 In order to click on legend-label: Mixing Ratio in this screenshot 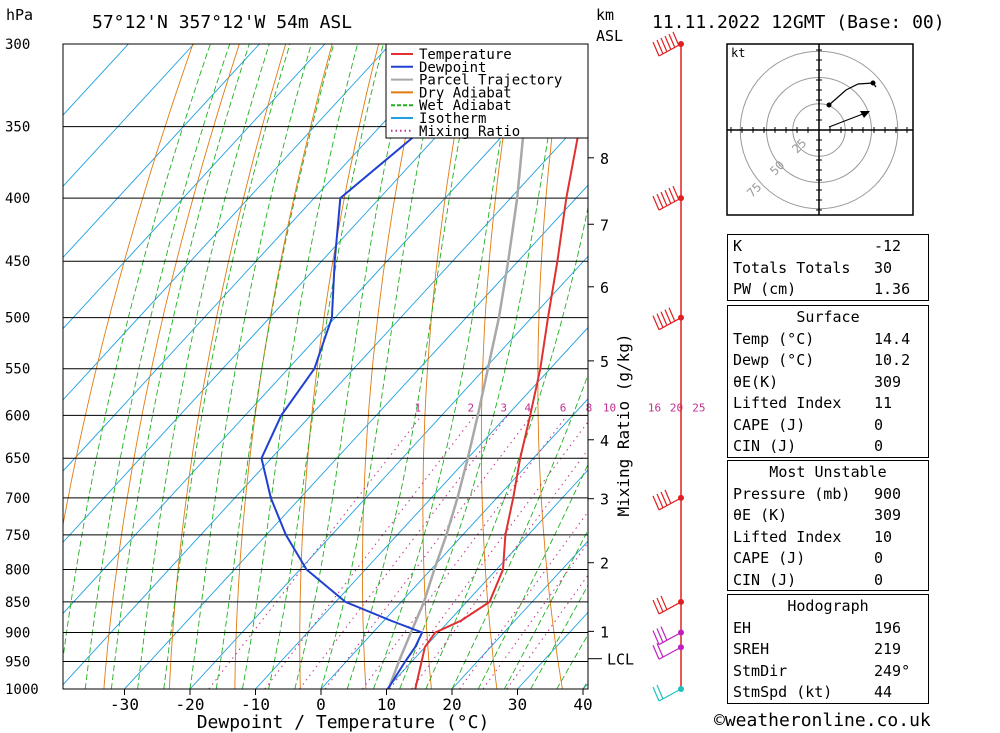, I will do `click(469, 132)`.